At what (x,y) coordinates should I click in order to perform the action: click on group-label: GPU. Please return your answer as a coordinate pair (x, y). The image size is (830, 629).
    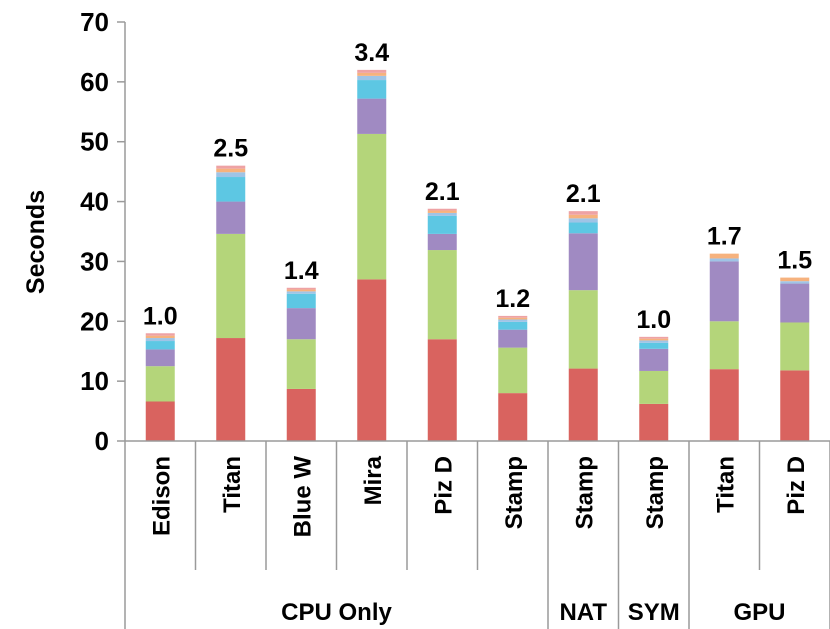
    Looking at the image, I should click on (759, 612).